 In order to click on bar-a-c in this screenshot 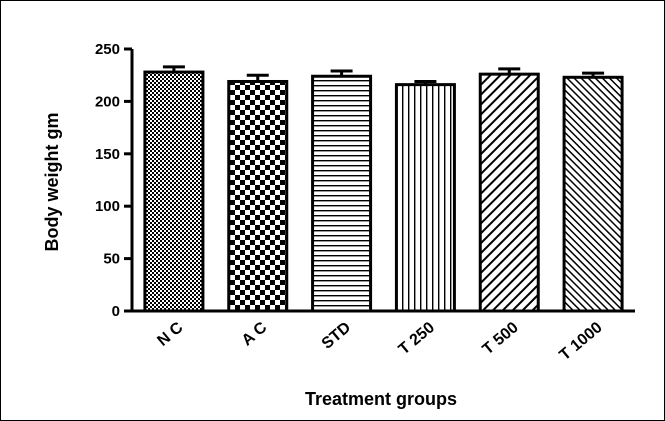, I will do `click(258, 196)`.